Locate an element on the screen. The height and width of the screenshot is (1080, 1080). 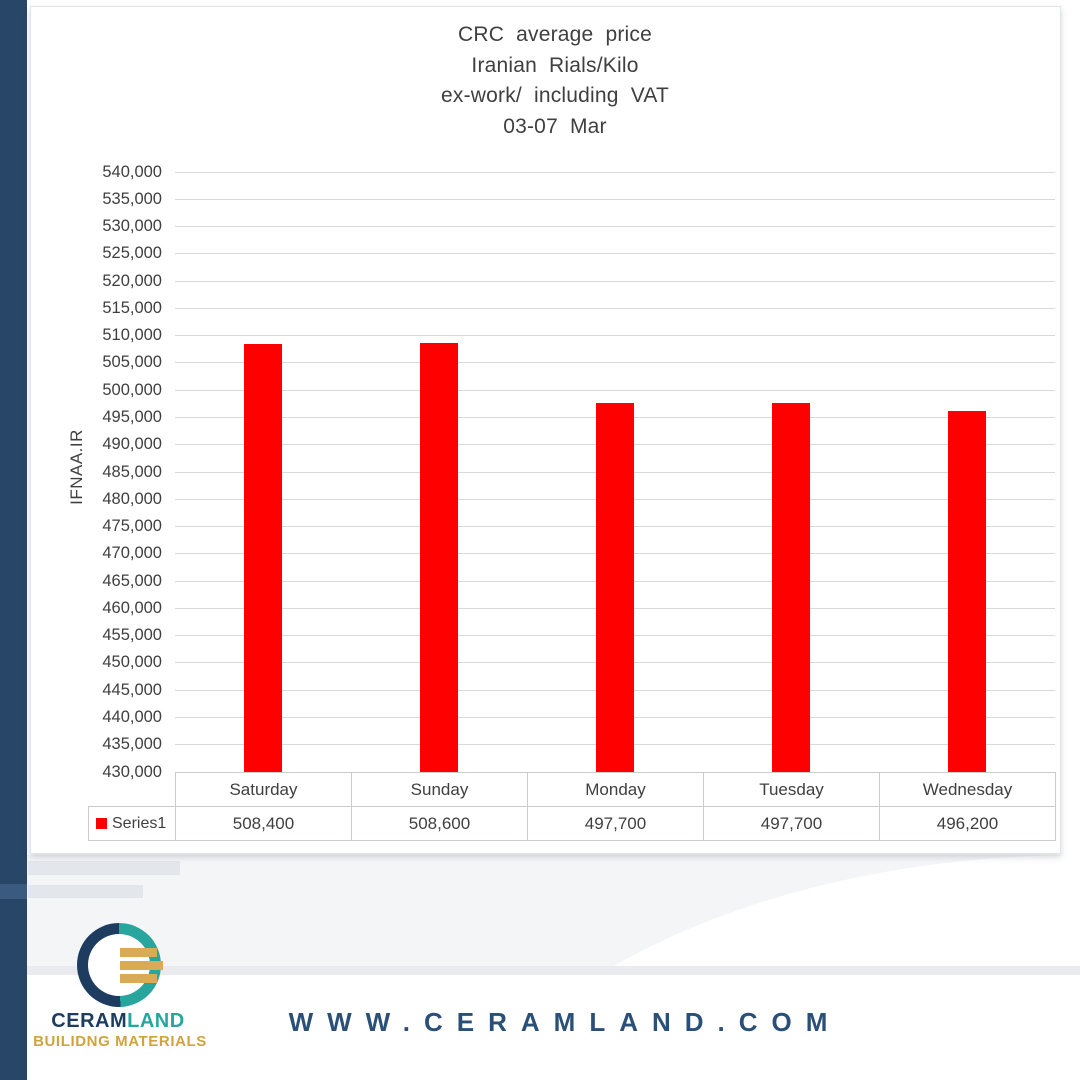
y-tick-label: 520,000 is located at coordinates (132, 280).